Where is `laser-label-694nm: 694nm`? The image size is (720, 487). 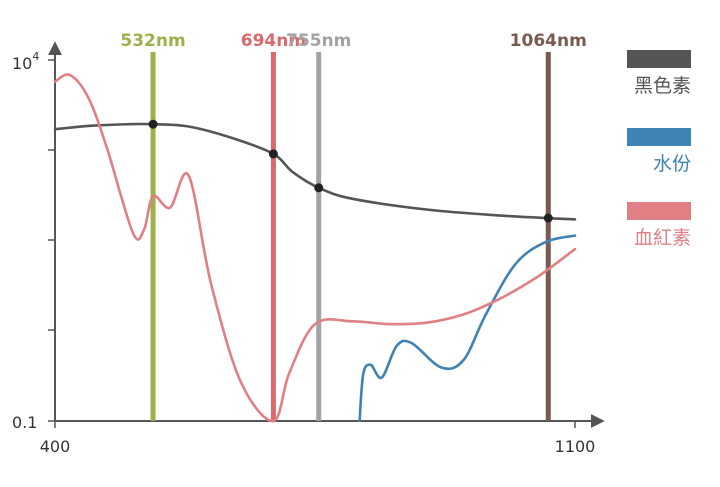
laser-label-694nm: 694nm is located at coordinates (273, 41).